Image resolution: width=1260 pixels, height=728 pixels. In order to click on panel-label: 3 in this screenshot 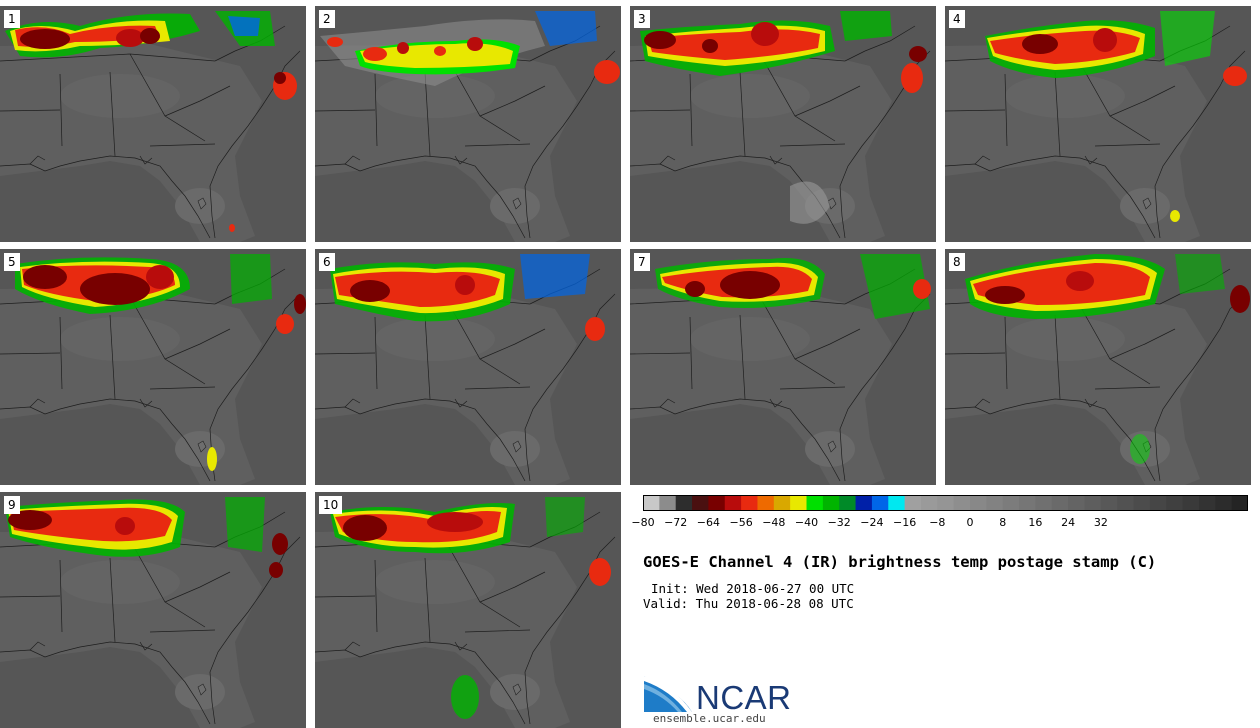, I will do `click(642, 19)`.